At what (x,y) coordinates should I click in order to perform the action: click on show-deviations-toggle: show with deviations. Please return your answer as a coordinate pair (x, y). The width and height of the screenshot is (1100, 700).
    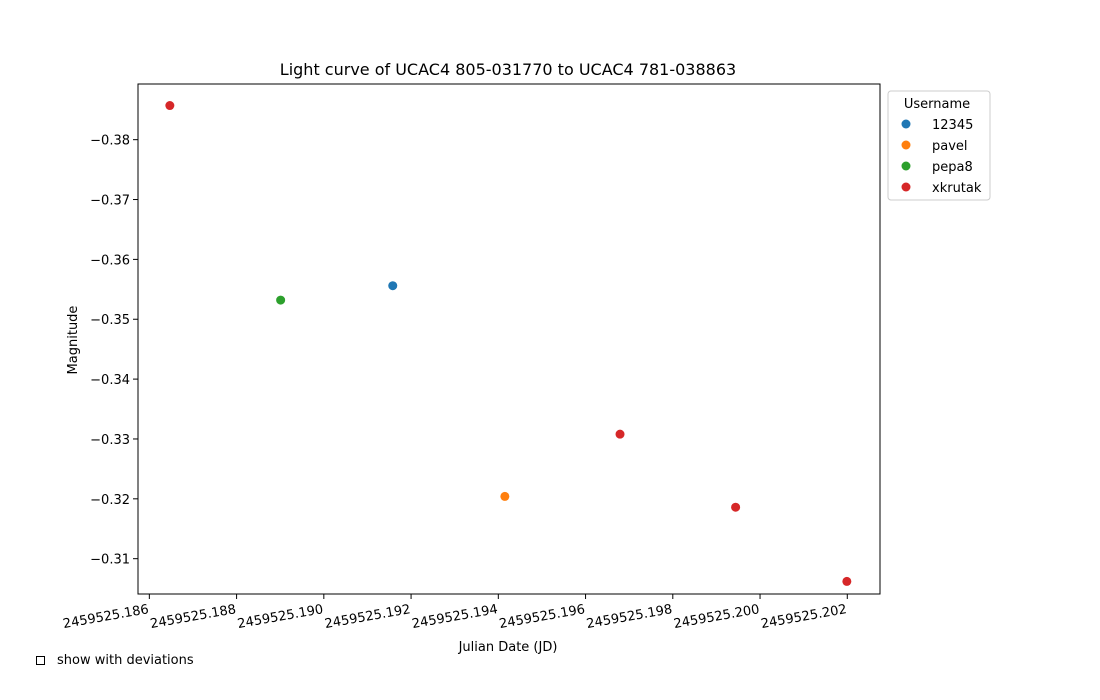
    Looking at the image, I should click on (115, 660).